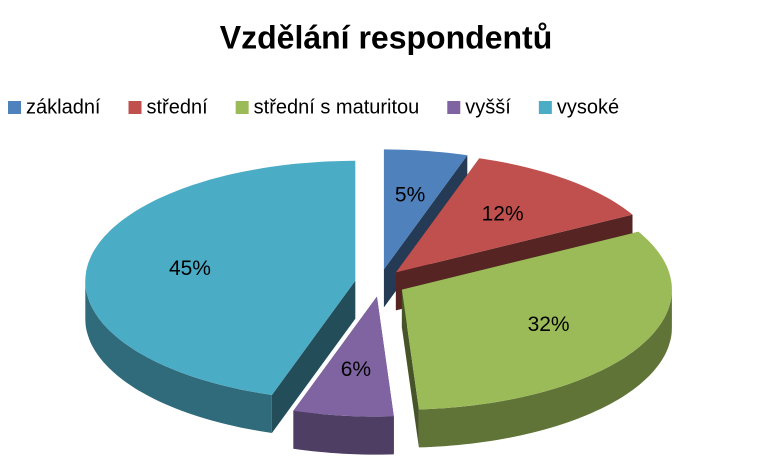 This screenshot has height=462, width=773. Describe the element at coordinates (356, 369) in the screenshot. I see `data-label: 6%` at that location.